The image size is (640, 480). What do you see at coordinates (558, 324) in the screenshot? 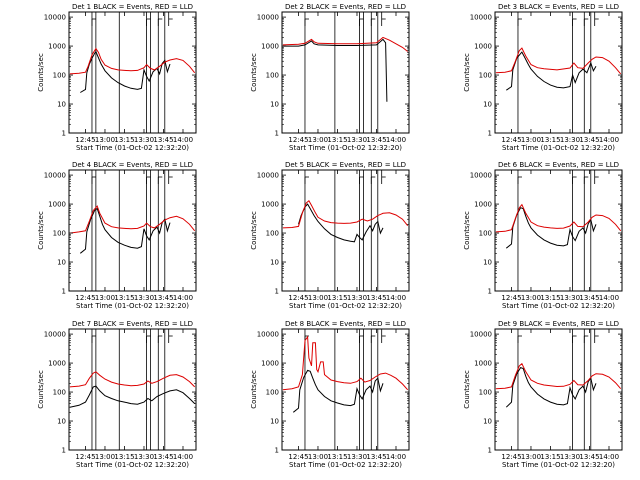
I see `panel-title: Det 9 BLACK = Events, RED = LLD` at bounding box center [558, 324].